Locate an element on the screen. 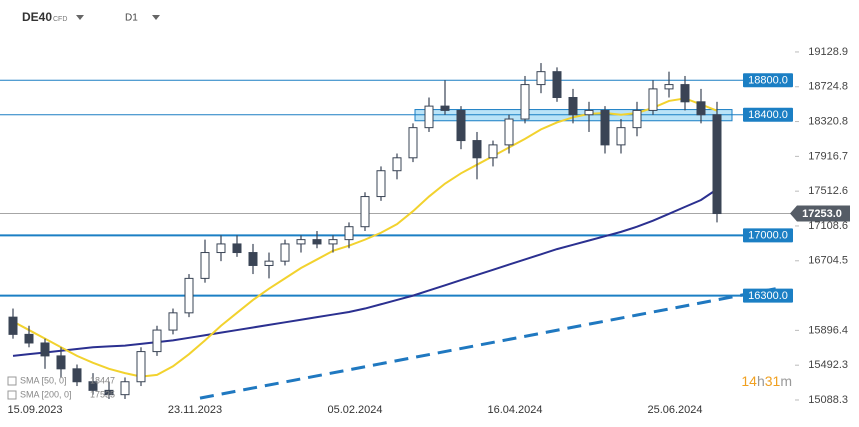 The height and width of the screenshot is (427, 859). y-tick-label: 16704.5 is located at coordinates (828, 261).